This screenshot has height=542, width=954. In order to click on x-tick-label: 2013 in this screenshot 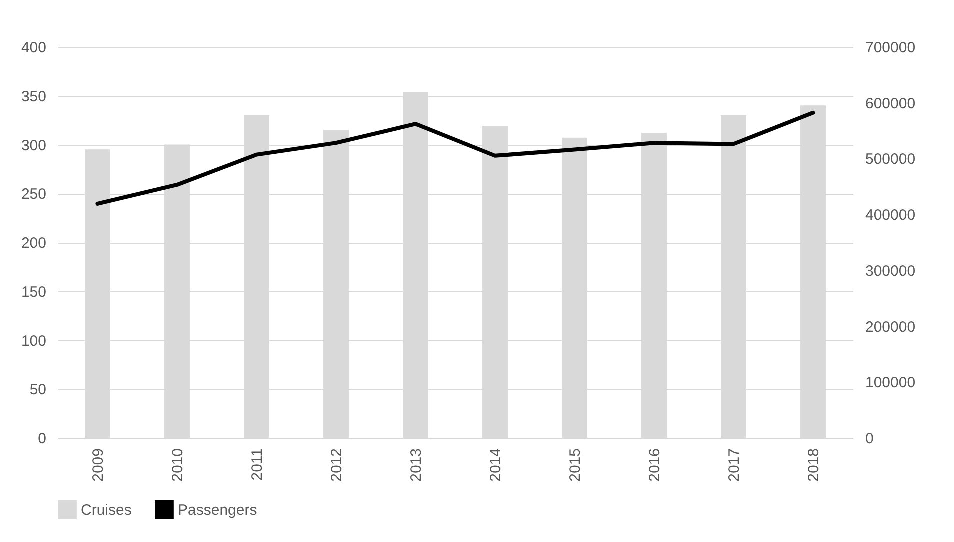, I will do `click(416, 465)`.